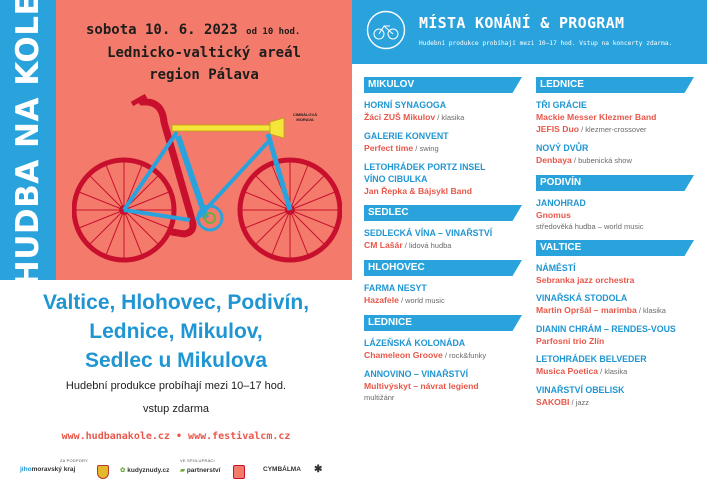  What do you see at coordinates (580, 390) in the screenshot?
I see `venue-name: VINAŘSTVÍ OBELISK` at bounding box center [580, 390].